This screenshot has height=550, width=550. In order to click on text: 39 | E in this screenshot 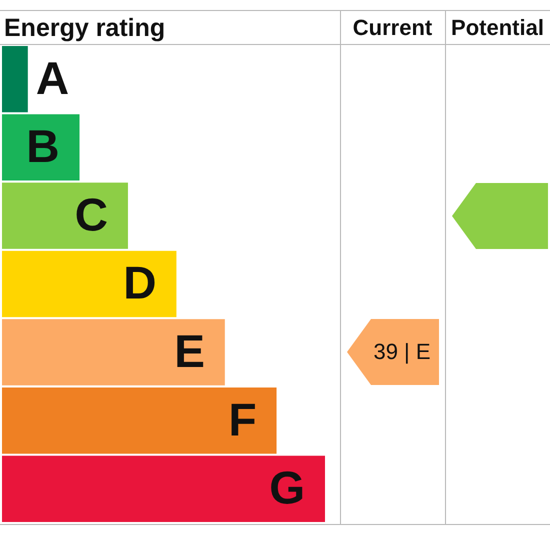, I will do `click(402, 352)`.